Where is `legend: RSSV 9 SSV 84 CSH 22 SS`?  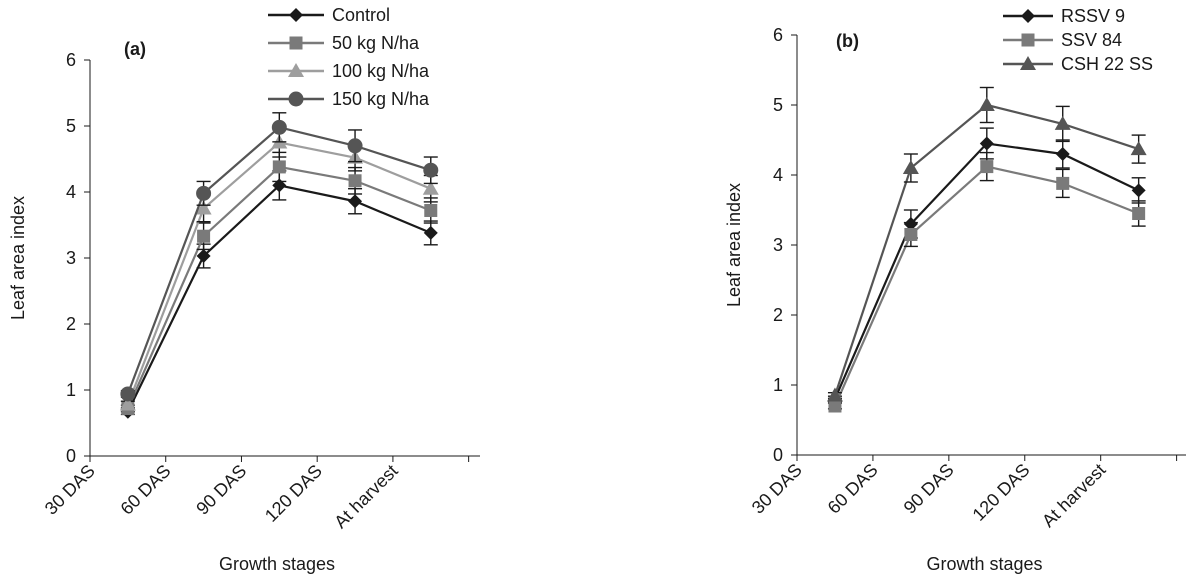
legend: RSSV 9 SSV 84 CSH 22 SS is located at coordinates (1078, 40).